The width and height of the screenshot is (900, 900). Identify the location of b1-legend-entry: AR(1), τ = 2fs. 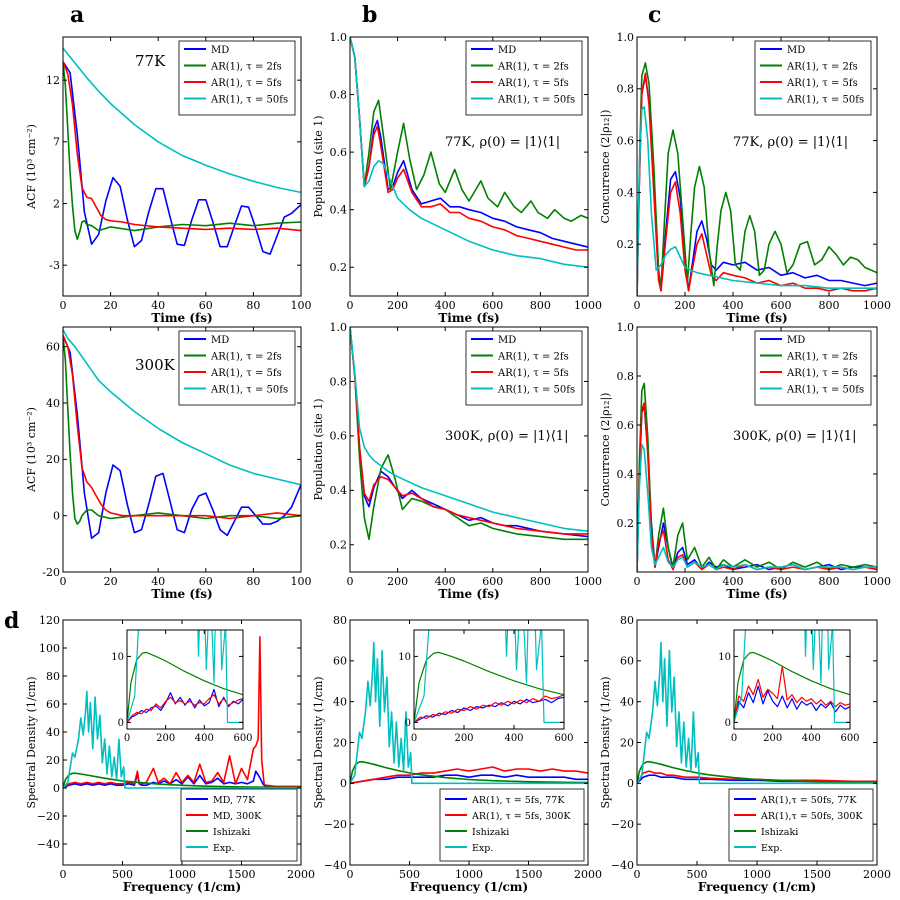
(533, 67).